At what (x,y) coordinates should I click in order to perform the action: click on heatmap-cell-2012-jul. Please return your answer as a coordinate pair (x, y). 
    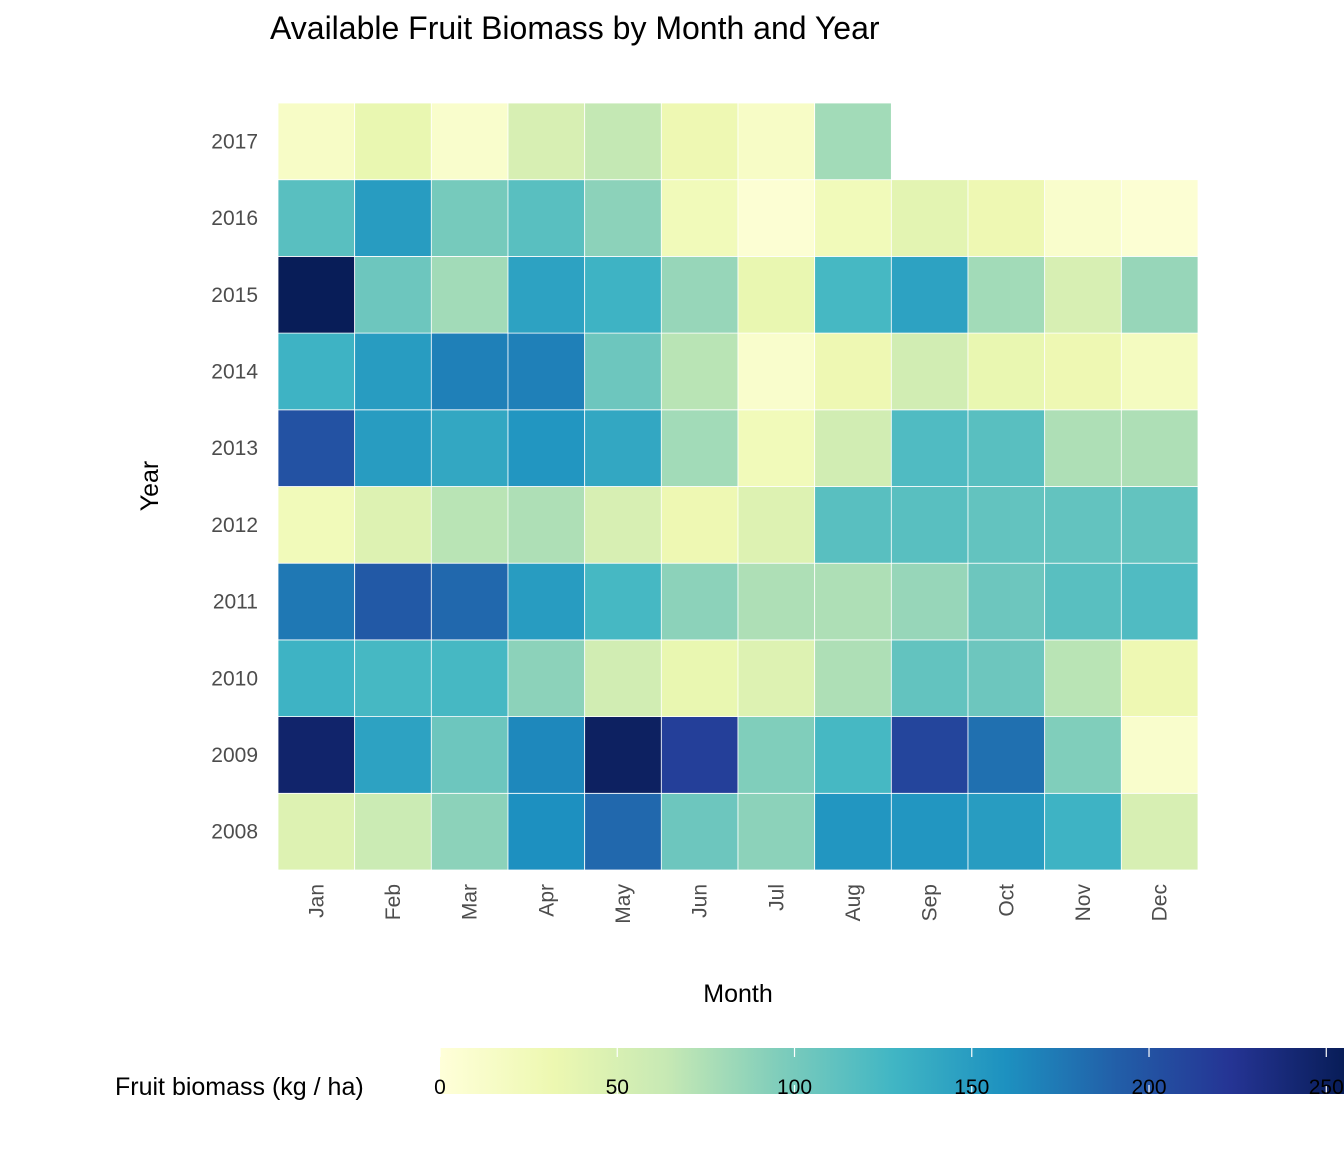
    Looking at the image, I should click on (776, 525).